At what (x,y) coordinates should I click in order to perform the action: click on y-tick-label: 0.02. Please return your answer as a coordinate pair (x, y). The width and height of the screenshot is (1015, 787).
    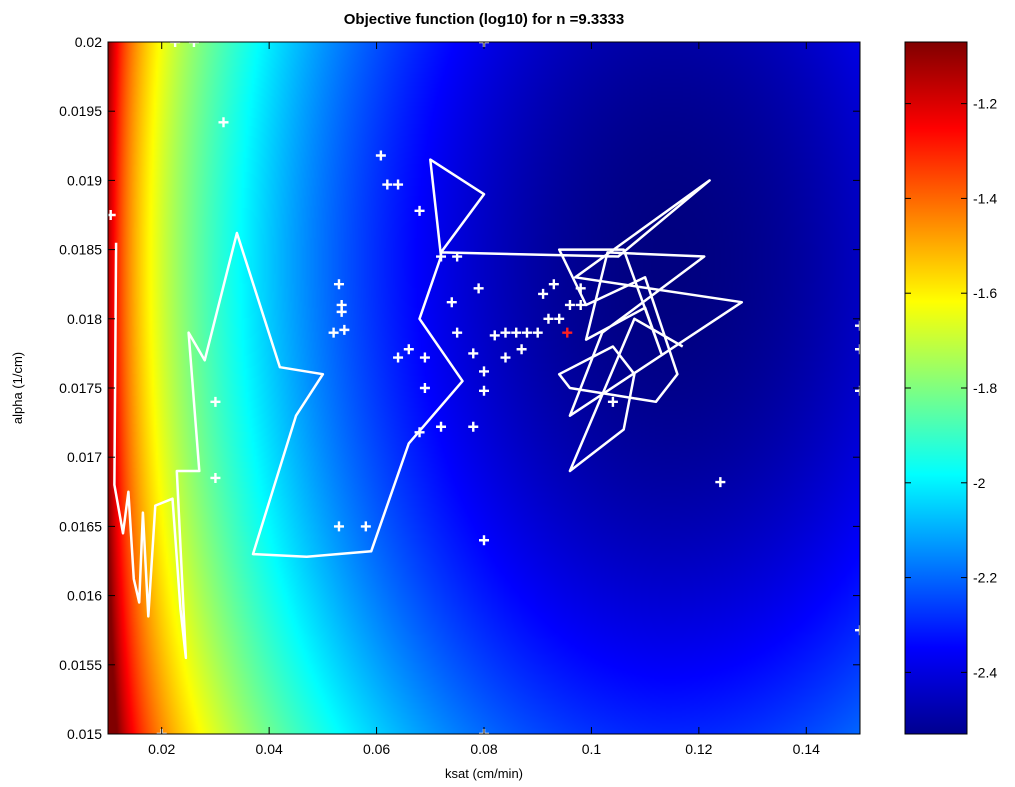
    Looking at the image, I should click on (88, 42).